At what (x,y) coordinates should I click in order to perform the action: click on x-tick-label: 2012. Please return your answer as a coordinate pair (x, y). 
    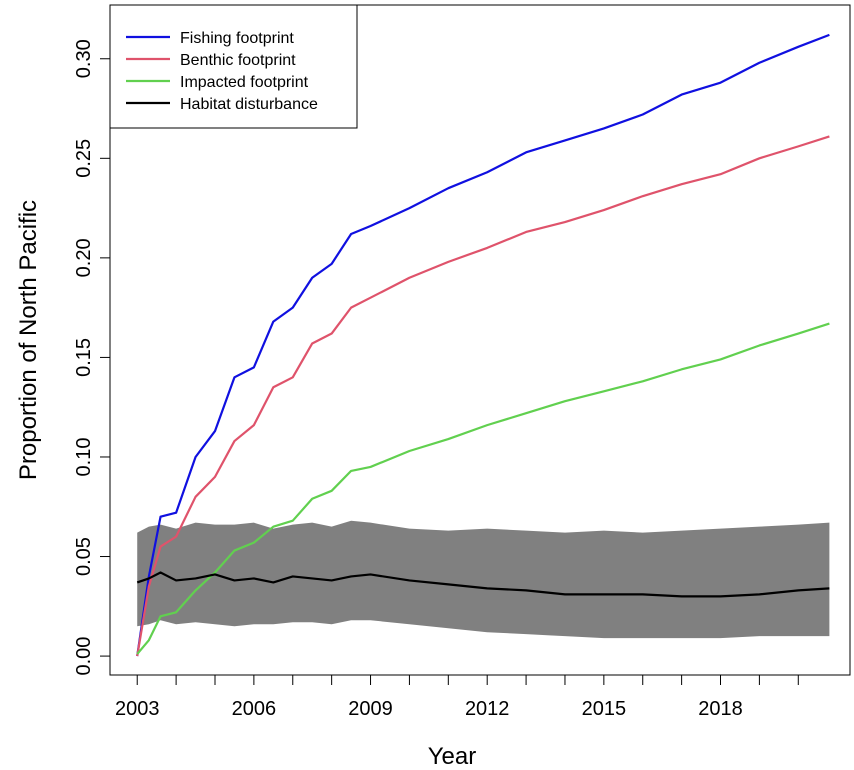
    Looking at the image, I should click on (487, 709).